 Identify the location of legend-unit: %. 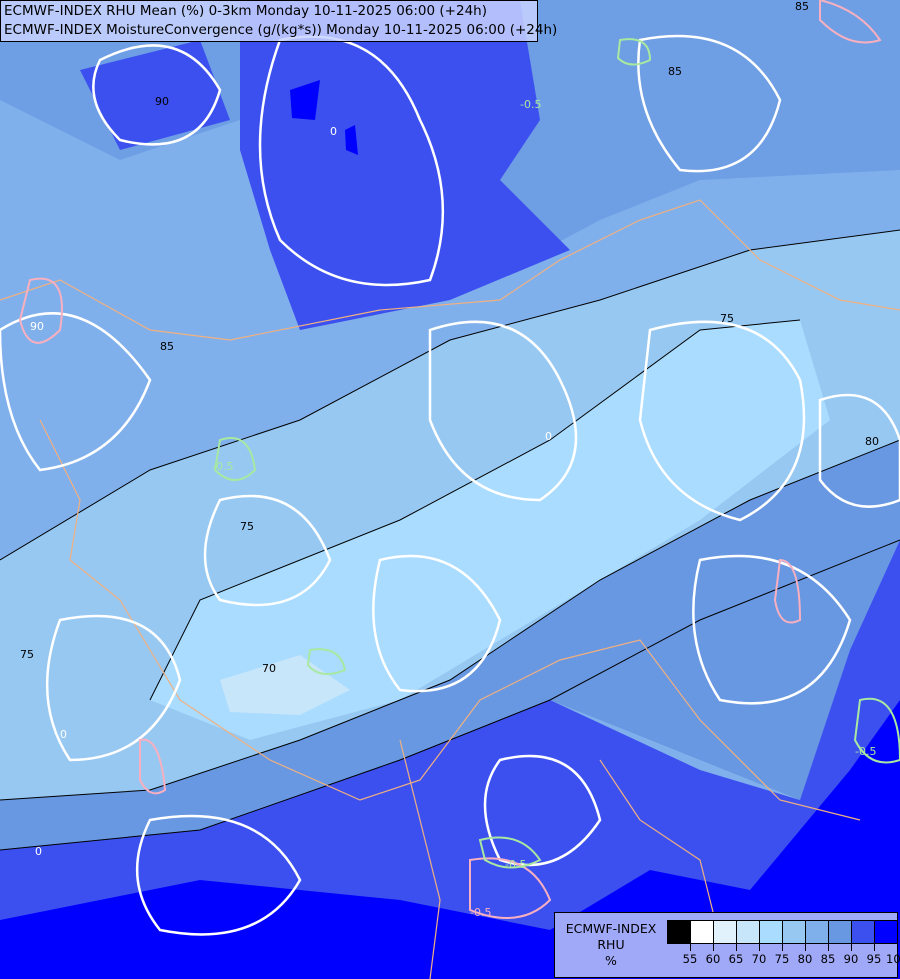
(611, 960).